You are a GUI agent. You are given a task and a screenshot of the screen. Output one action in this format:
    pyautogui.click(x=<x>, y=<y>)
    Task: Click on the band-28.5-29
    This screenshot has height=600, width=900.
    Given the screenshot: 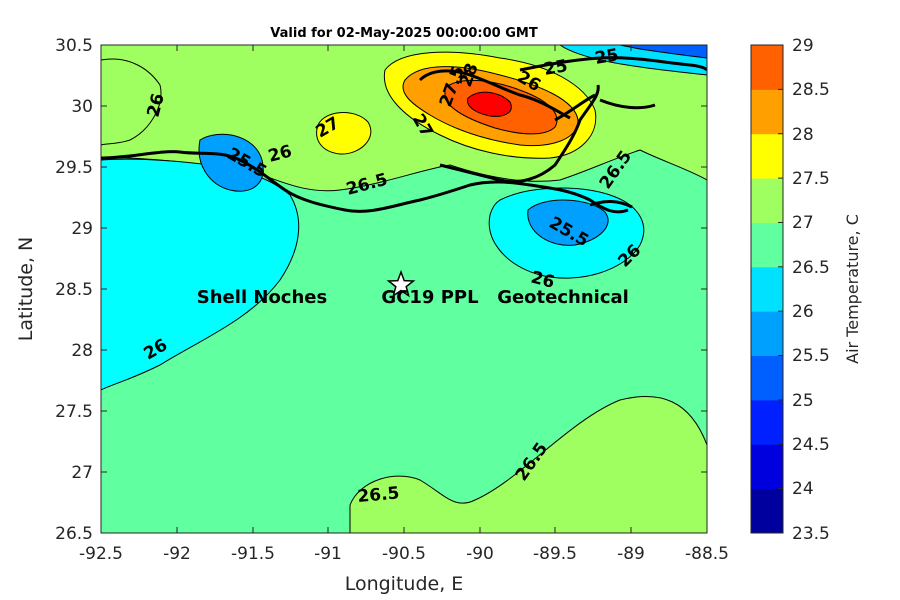 What is the action you would take?
    pyautogui.click(x=489, y=104)
    